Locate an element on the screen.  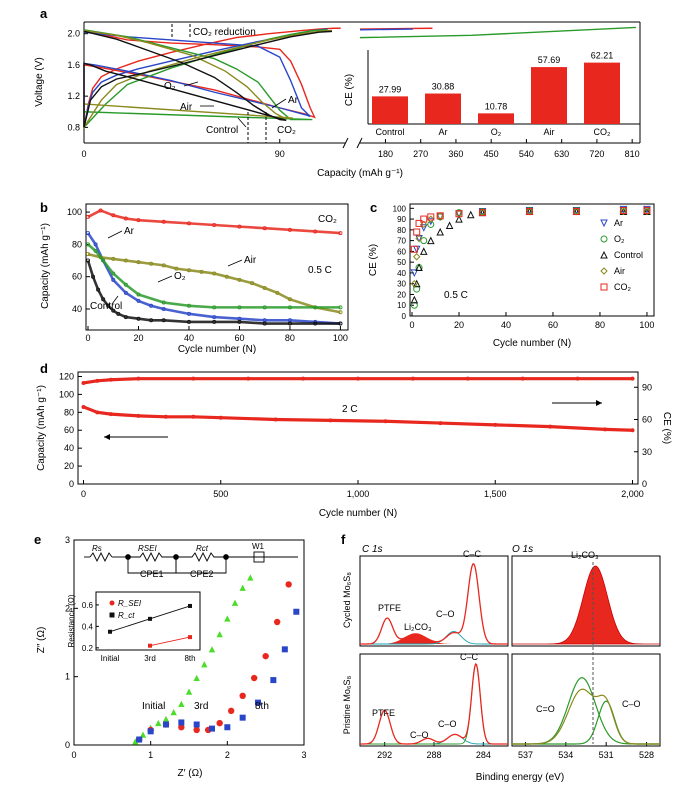
y-tick-label: 0 is located at coordinates (404, 316).